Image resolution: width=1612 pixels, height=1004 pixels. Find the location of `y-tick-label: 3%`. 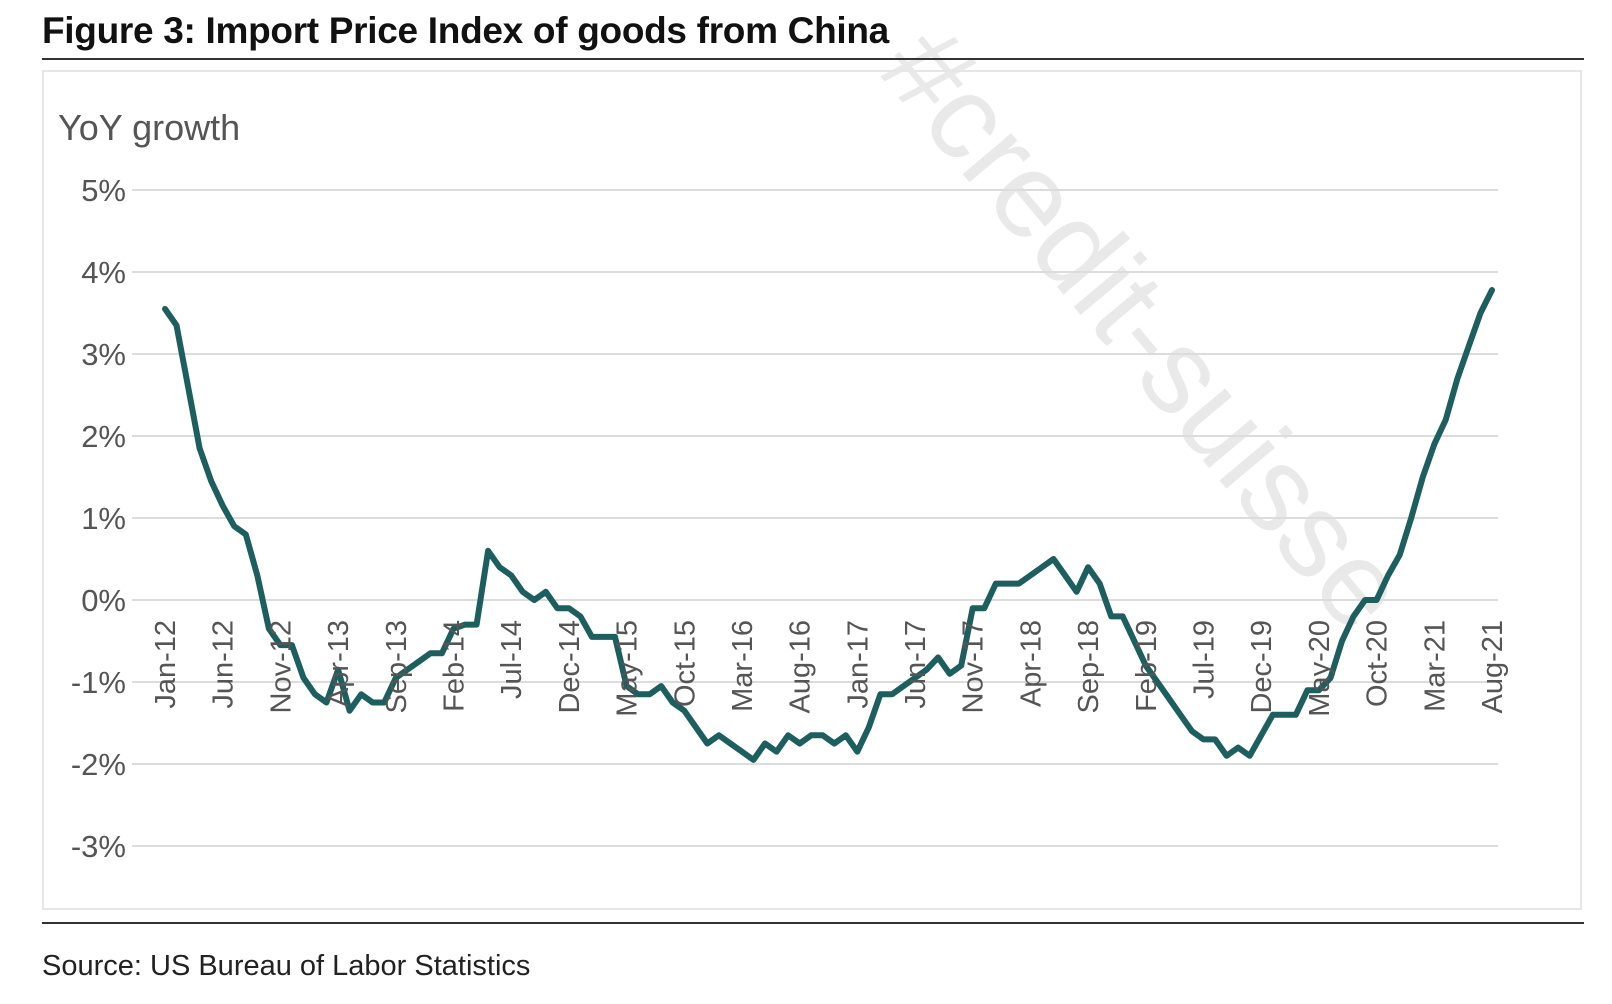

y-tick-label: 3% is located at coordinates (103, 354).